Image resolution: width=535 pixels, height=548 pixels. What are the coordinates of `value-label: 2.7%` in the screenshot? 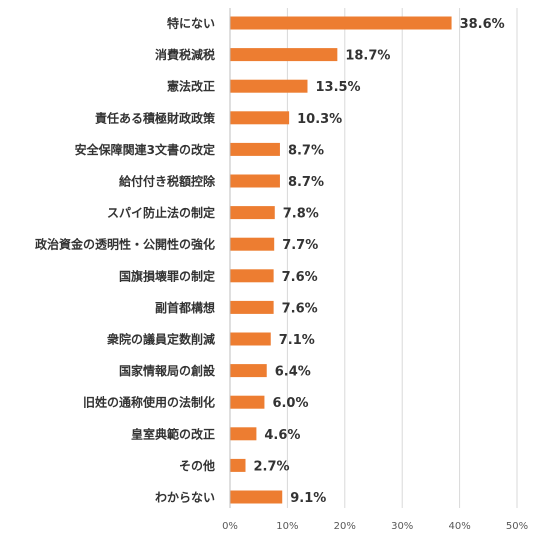 It's located at (271, 466).